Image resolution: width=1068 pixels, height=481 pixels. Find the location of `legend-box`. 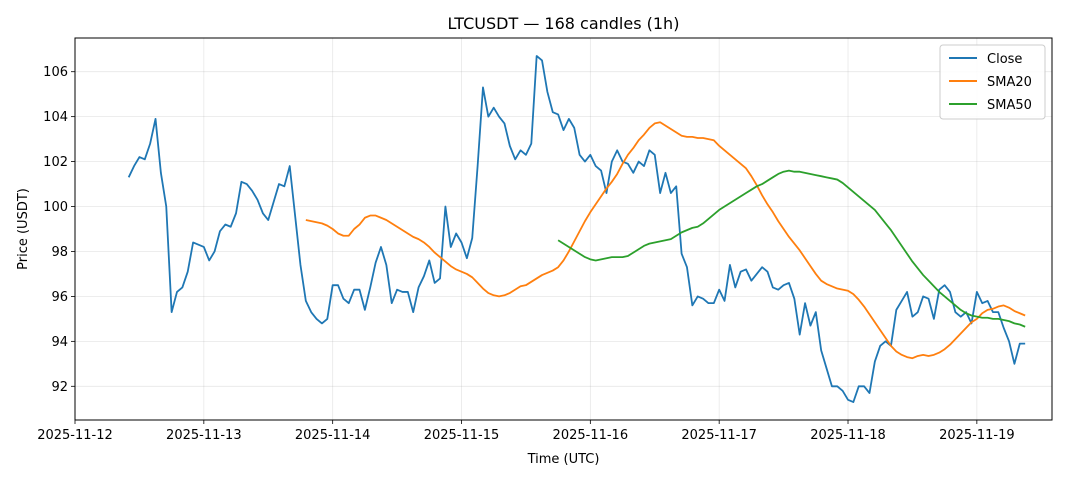

legend-box is located at coordinates (992, 82).